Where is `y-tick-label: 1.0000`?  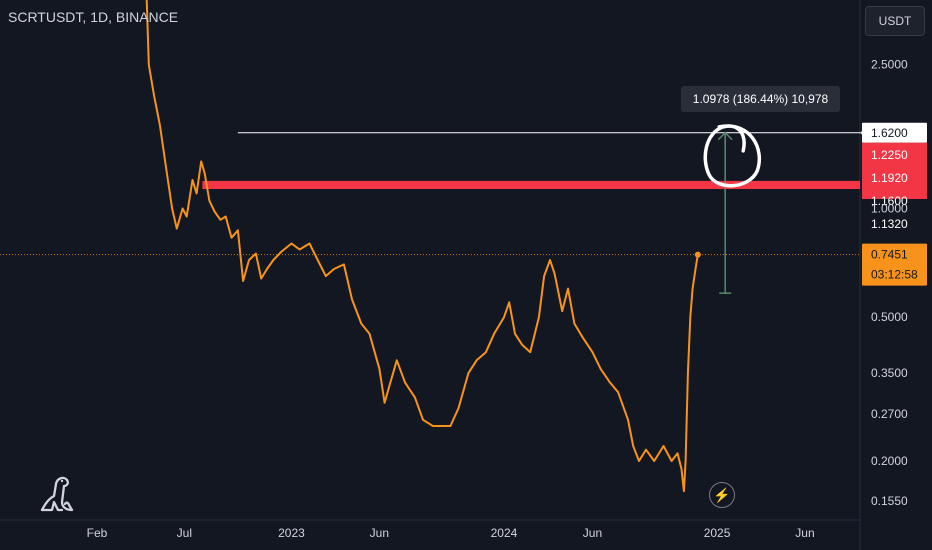 y-tick-label: 1.0000 is located at coordinates (889, 208).